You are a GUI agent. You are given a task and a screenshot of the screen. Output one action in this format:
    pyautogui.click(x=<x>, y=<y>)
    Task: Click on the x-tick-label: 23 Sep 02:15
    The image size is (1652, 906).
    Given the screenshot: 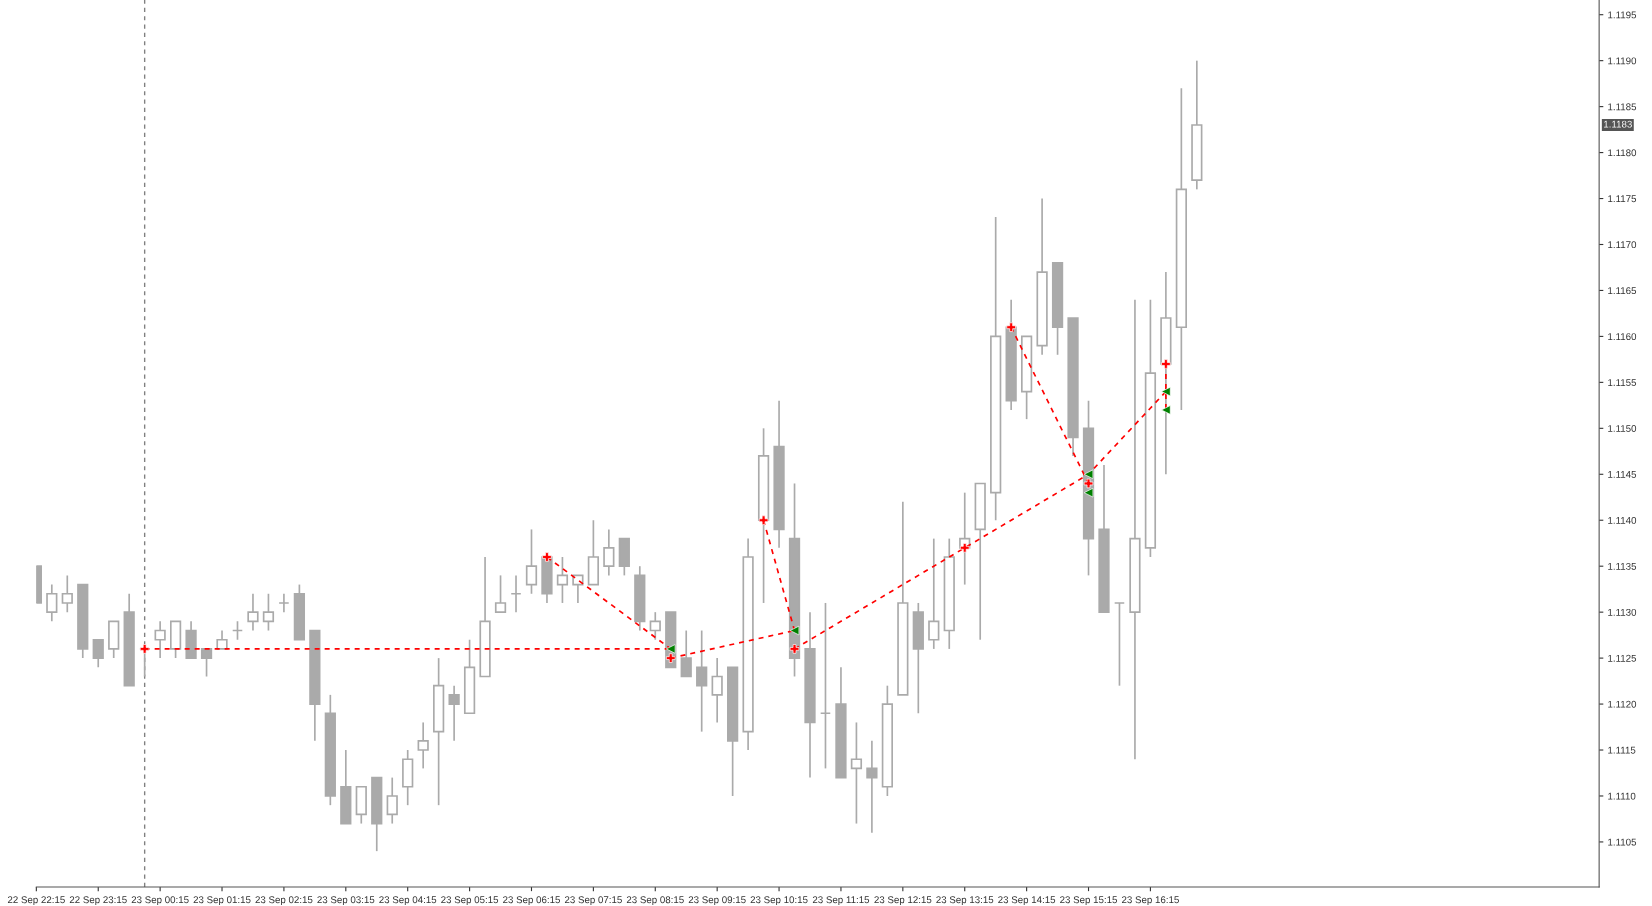 What is the action you would take?
    pyautogui.click(x=284, y=901)
    